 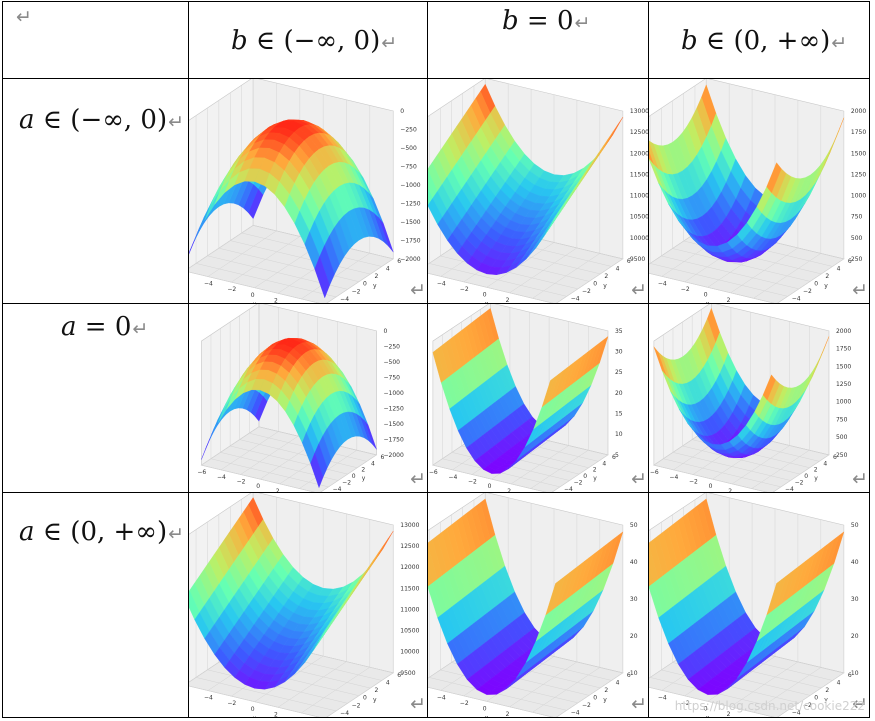 What do you see at coordinates (314, 41) in the screenshot?
I see `col-header-label: b ∈ (−∞, 0)↵` at bounding box center [314, 41].